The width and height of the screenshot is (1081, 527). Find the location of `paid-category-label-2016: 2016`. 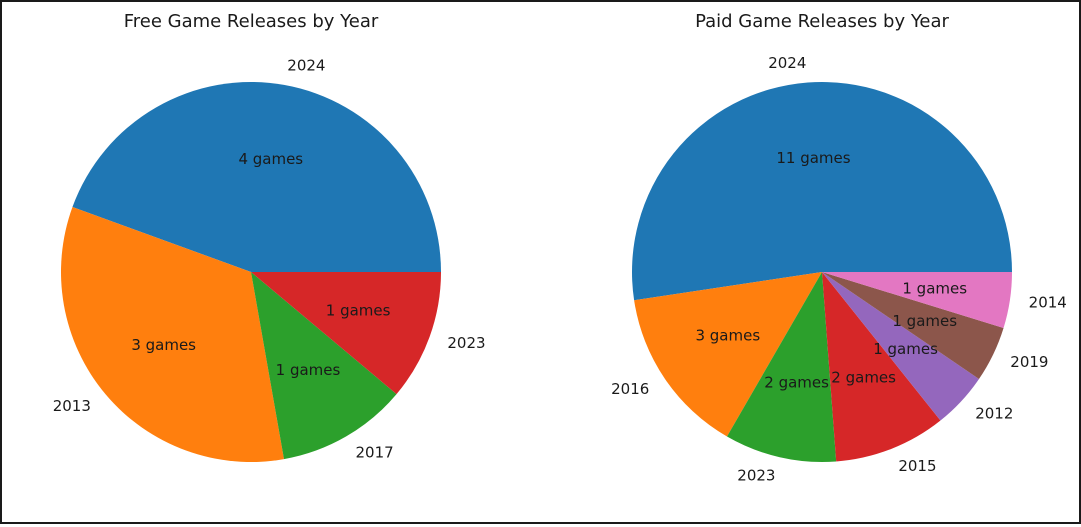

paid-category-label-2016: 2016 is located at coordinates (630, 389).